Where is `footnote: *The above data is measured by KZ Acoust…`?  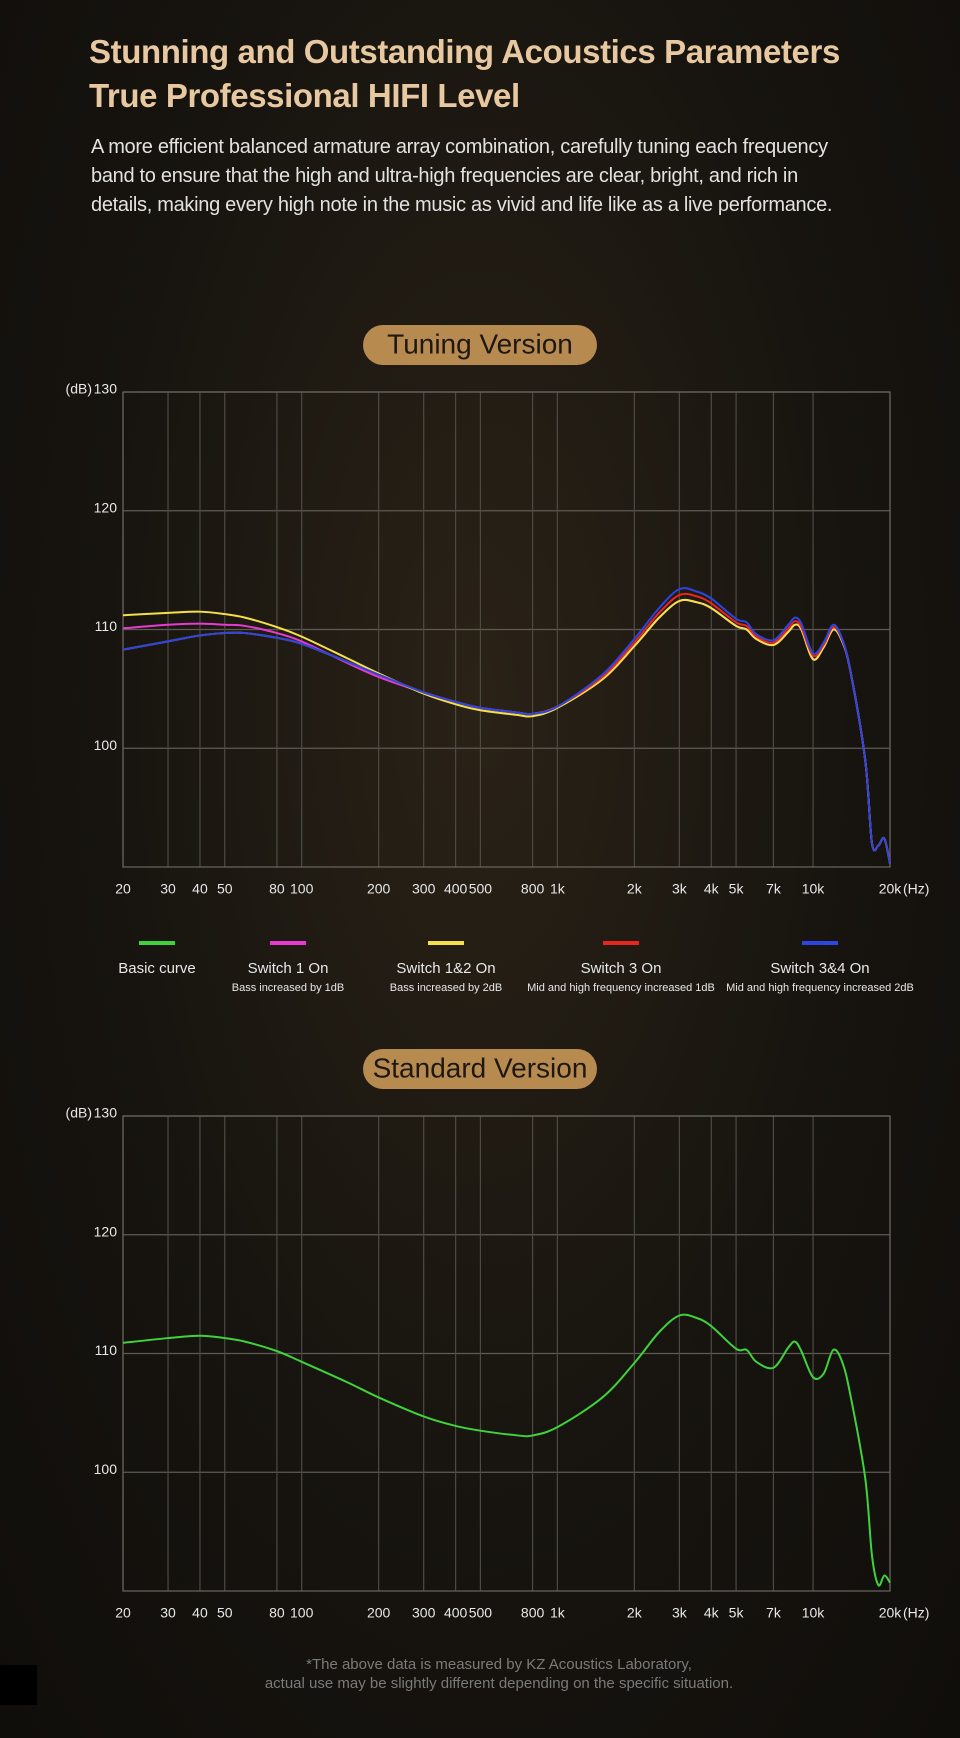 footnote: *The above data is measured by KZ Acoust… is located at coordinates (499, 1664).